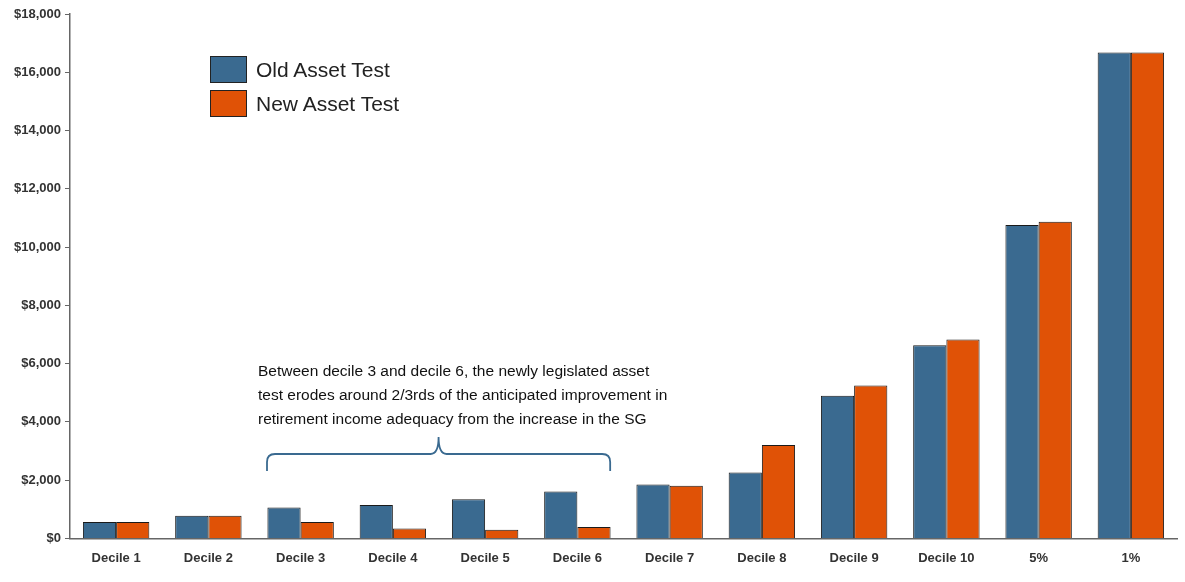 The width and height of the screenshot is (1185, 582). Describe the element at coordinates (41, 421) in the screenshot. I see `y-tick-label: $4,000` at that location.